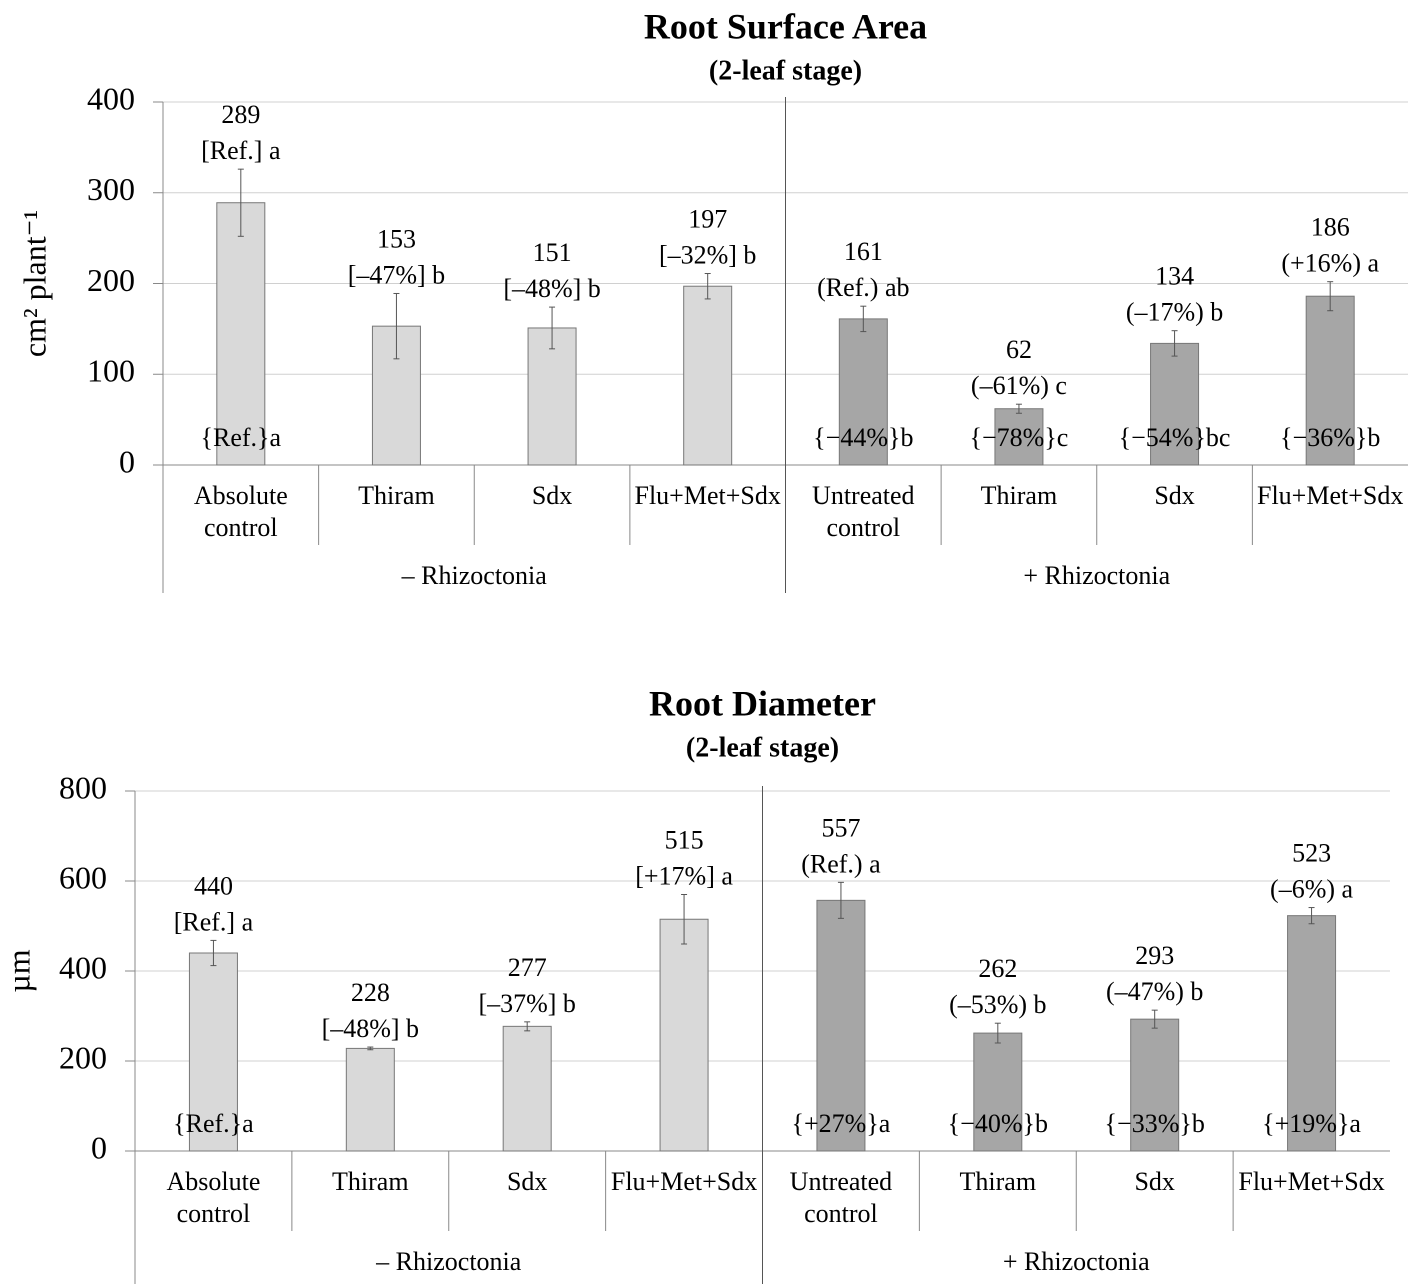 The image size is (1417, 1284). I want to click on annotation: [–37%] b, so click(526, 1003).